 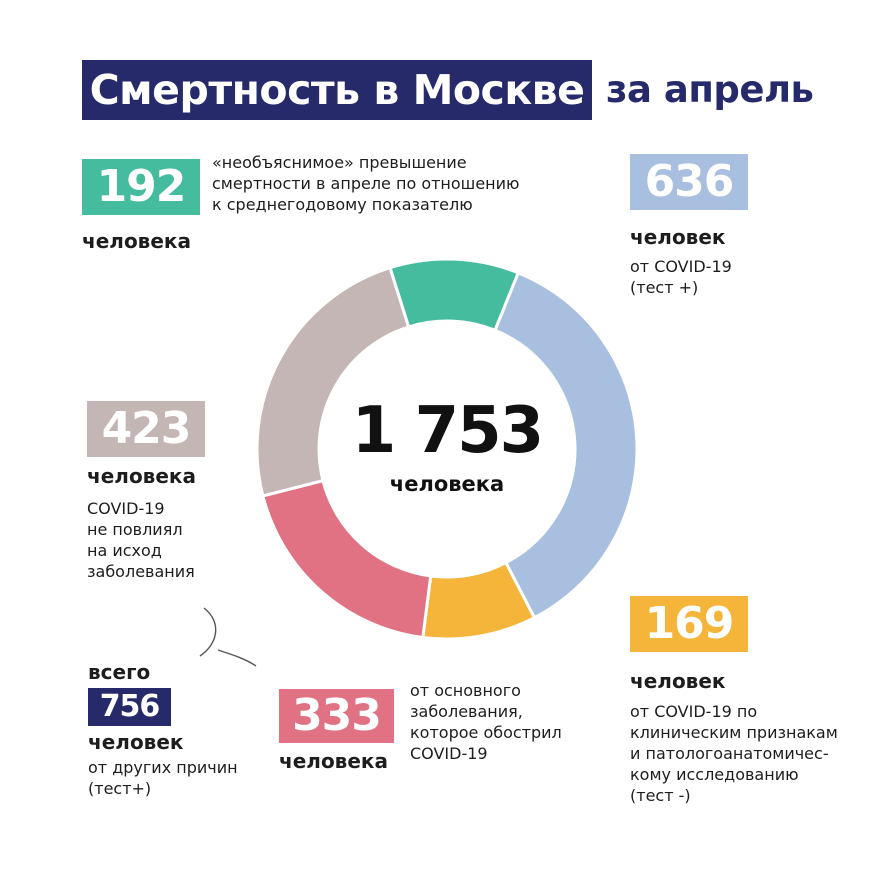 I want to click on value-covid-no-effect: 423, so click(x=146, y=428).